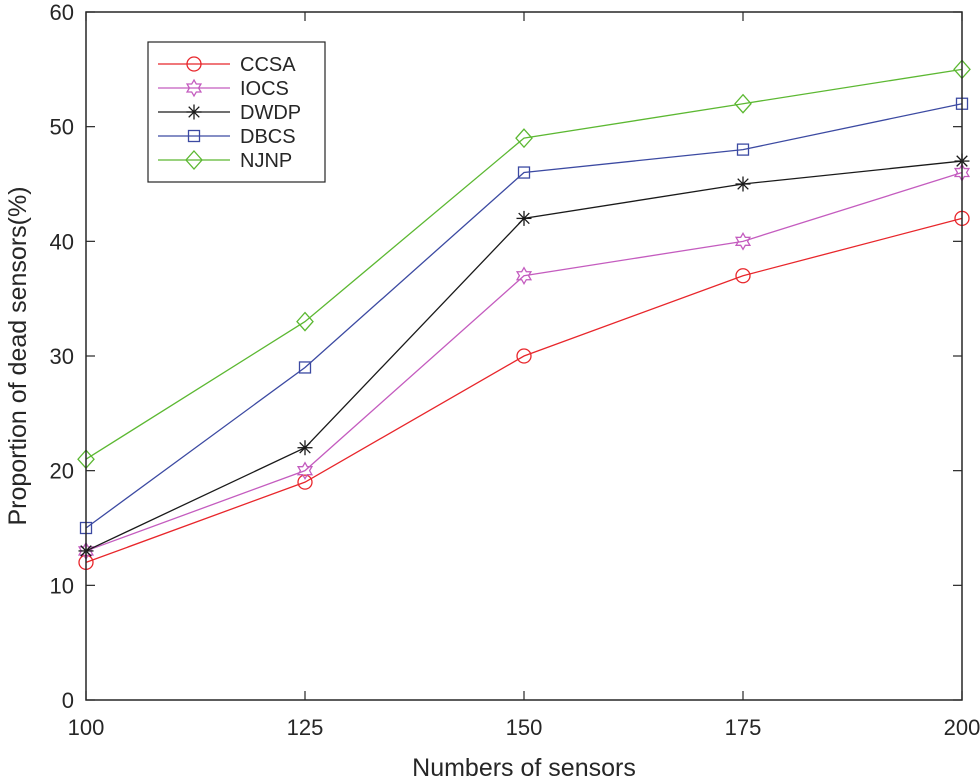 This screenshot has width=980, height=783. I want to click on y-tick-label-60: 60, so click(62, 12).